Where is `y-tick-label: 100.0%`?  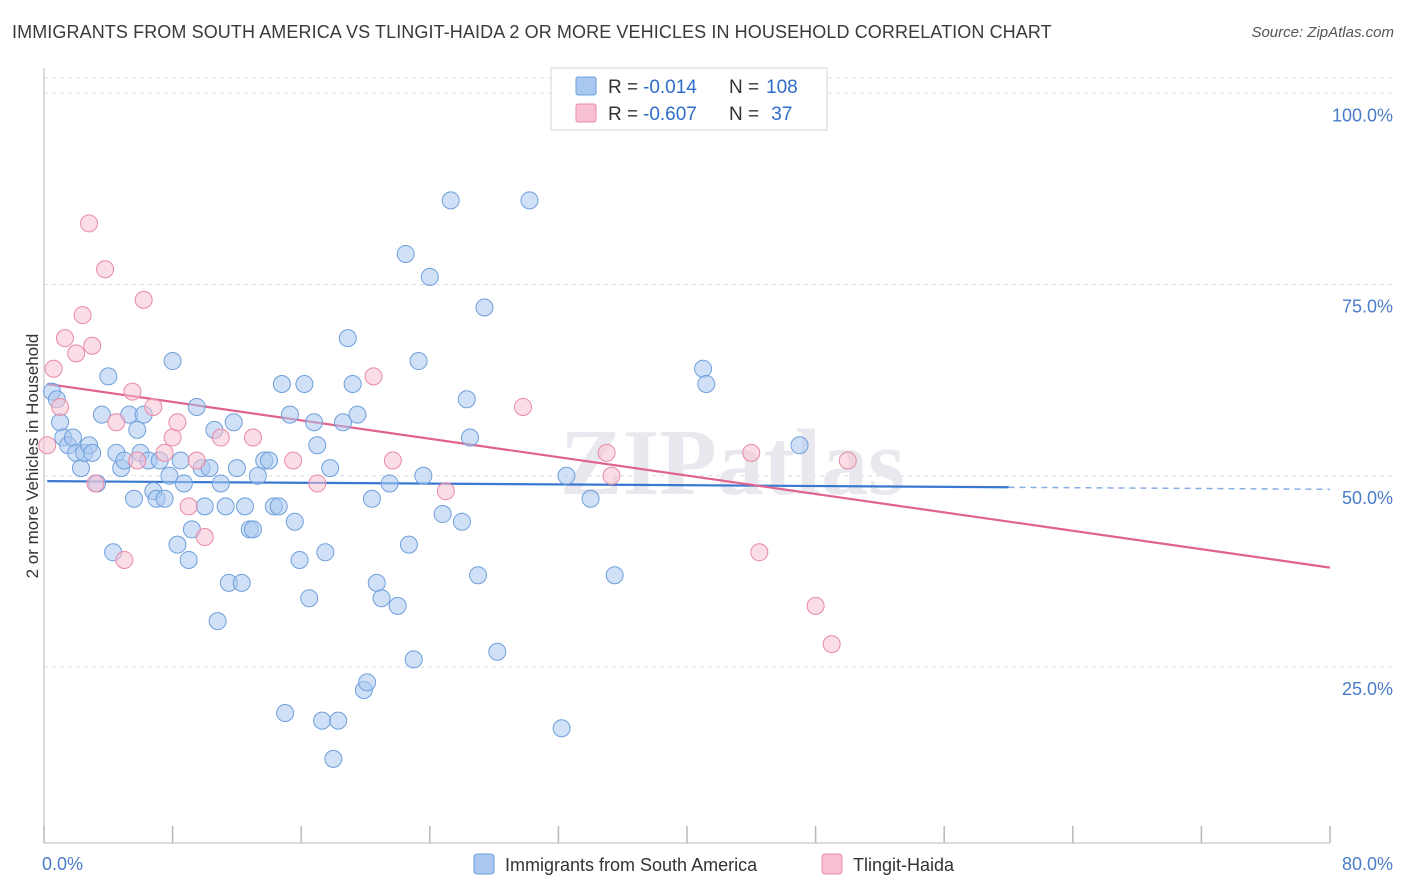
y-tick-label: 100.0% is located at coordinates (1362, 115).